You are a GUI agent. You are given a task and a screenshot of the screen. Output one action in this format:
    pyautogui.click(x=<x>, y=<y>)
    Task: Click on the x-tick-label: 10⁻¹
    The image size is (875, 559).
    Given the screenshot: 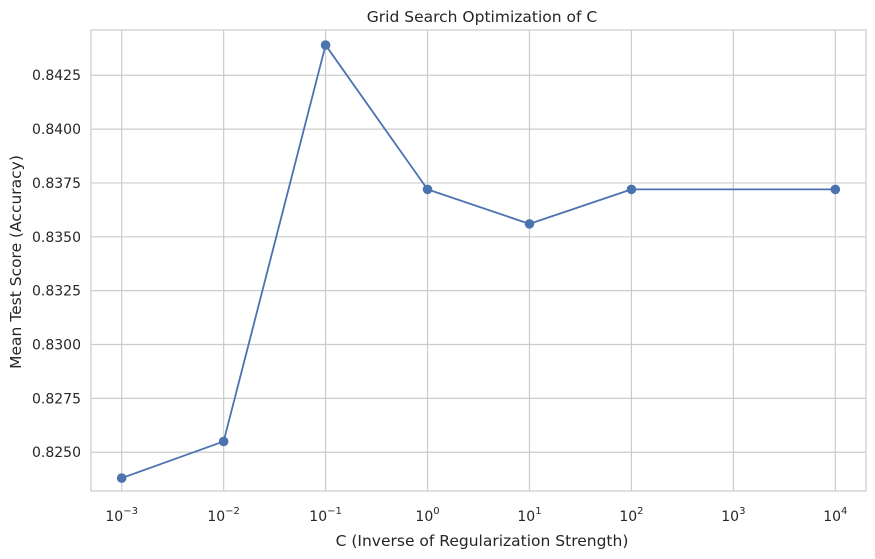 What is the action you would take?
    pyautogui.click(x=325, y=515)
    